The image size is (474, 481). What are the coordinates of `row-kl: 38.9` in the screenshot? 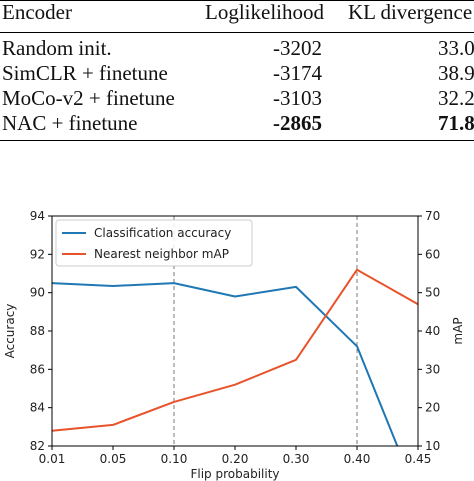 It's located at (456, 73).